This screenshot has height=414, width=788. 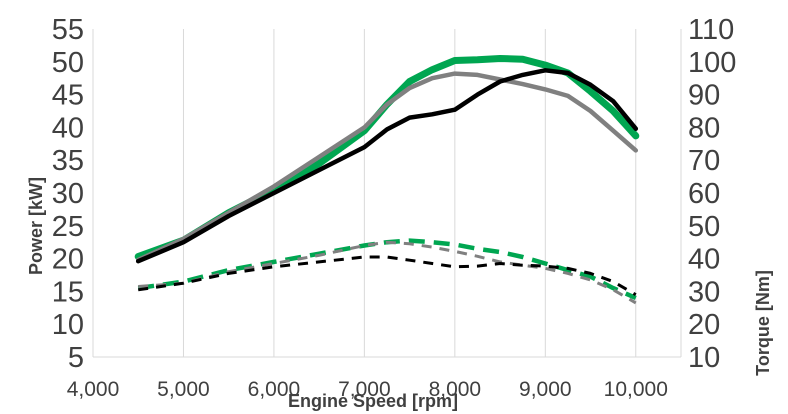 I want to click on right-y-tick-label: 10, so click(x=704, y=358).